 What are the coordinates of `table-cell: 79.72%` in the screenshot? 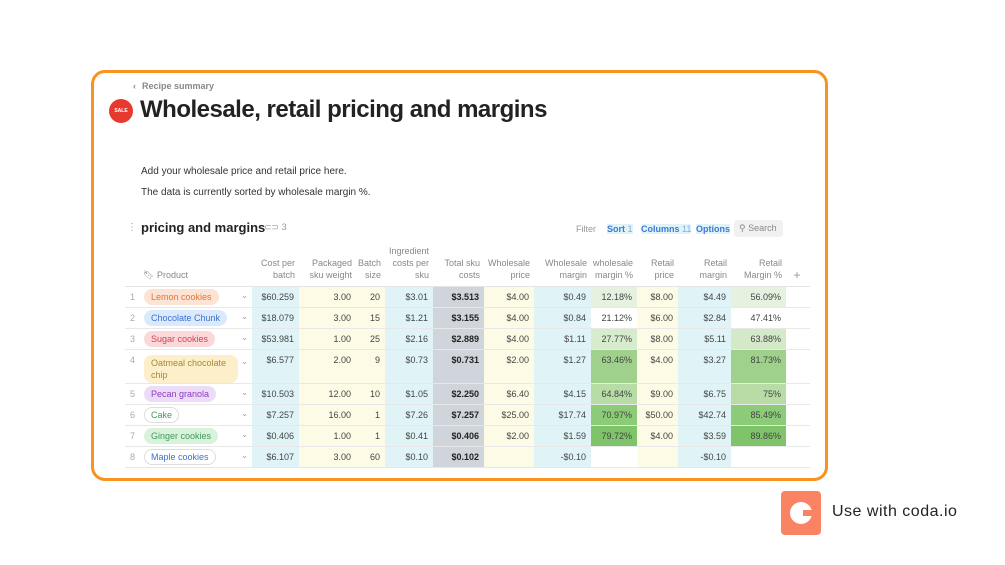 It's located at (614, 436).